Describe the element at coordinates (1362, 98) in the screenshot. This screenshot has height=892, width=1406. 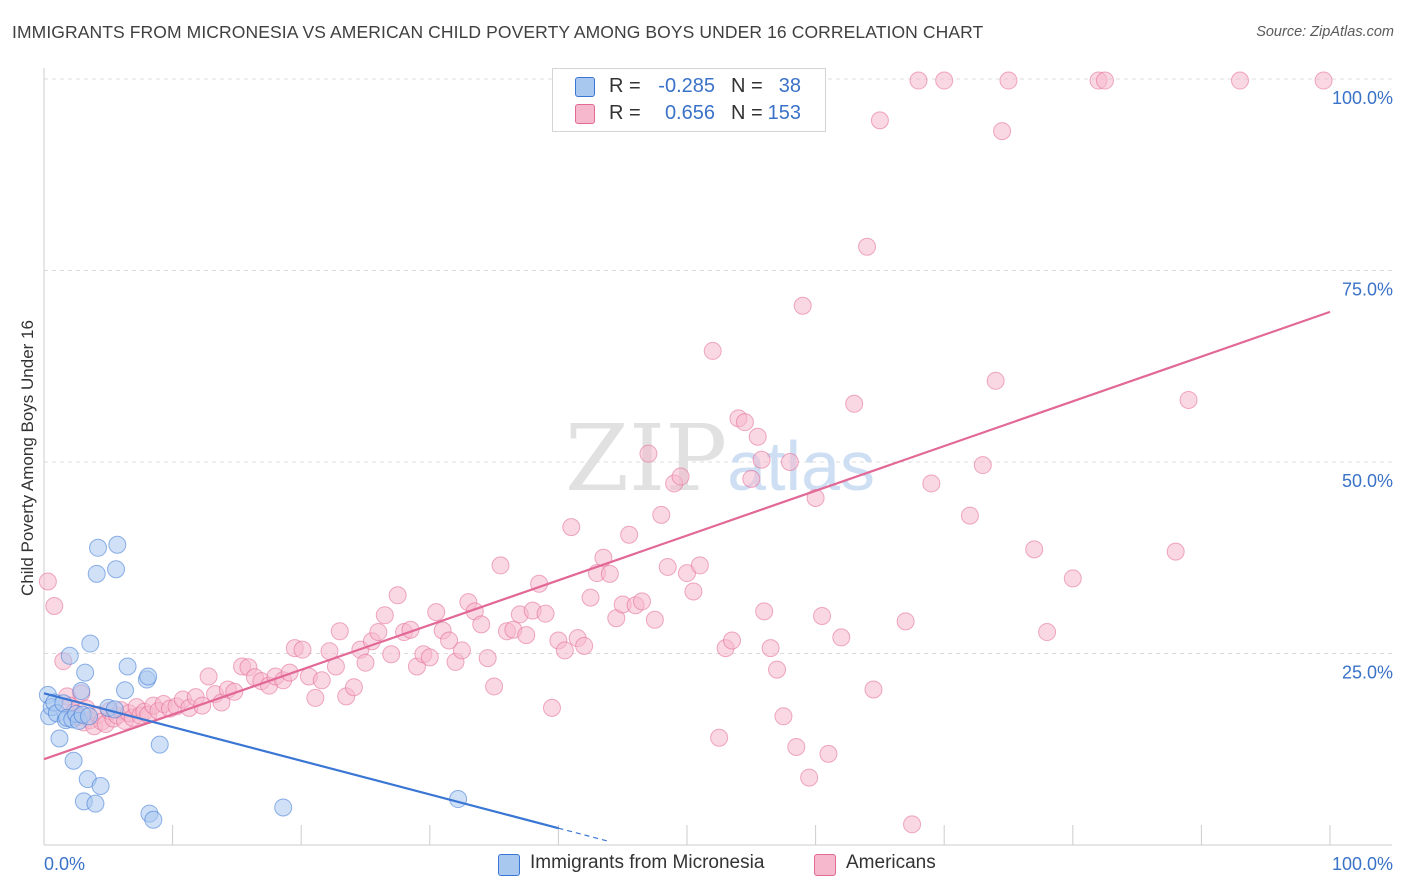
I see `y-tick-label: 100.0%` at that location.